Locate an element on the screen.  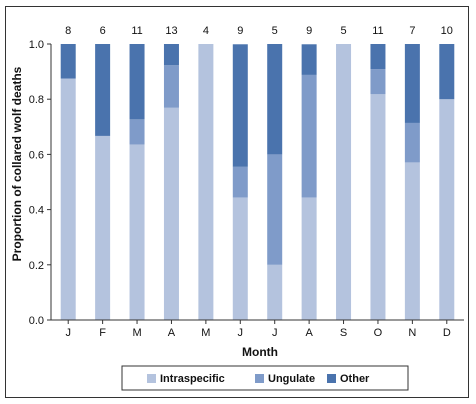
y-tick-label: 0.2 is located at coordinates (36, 266).